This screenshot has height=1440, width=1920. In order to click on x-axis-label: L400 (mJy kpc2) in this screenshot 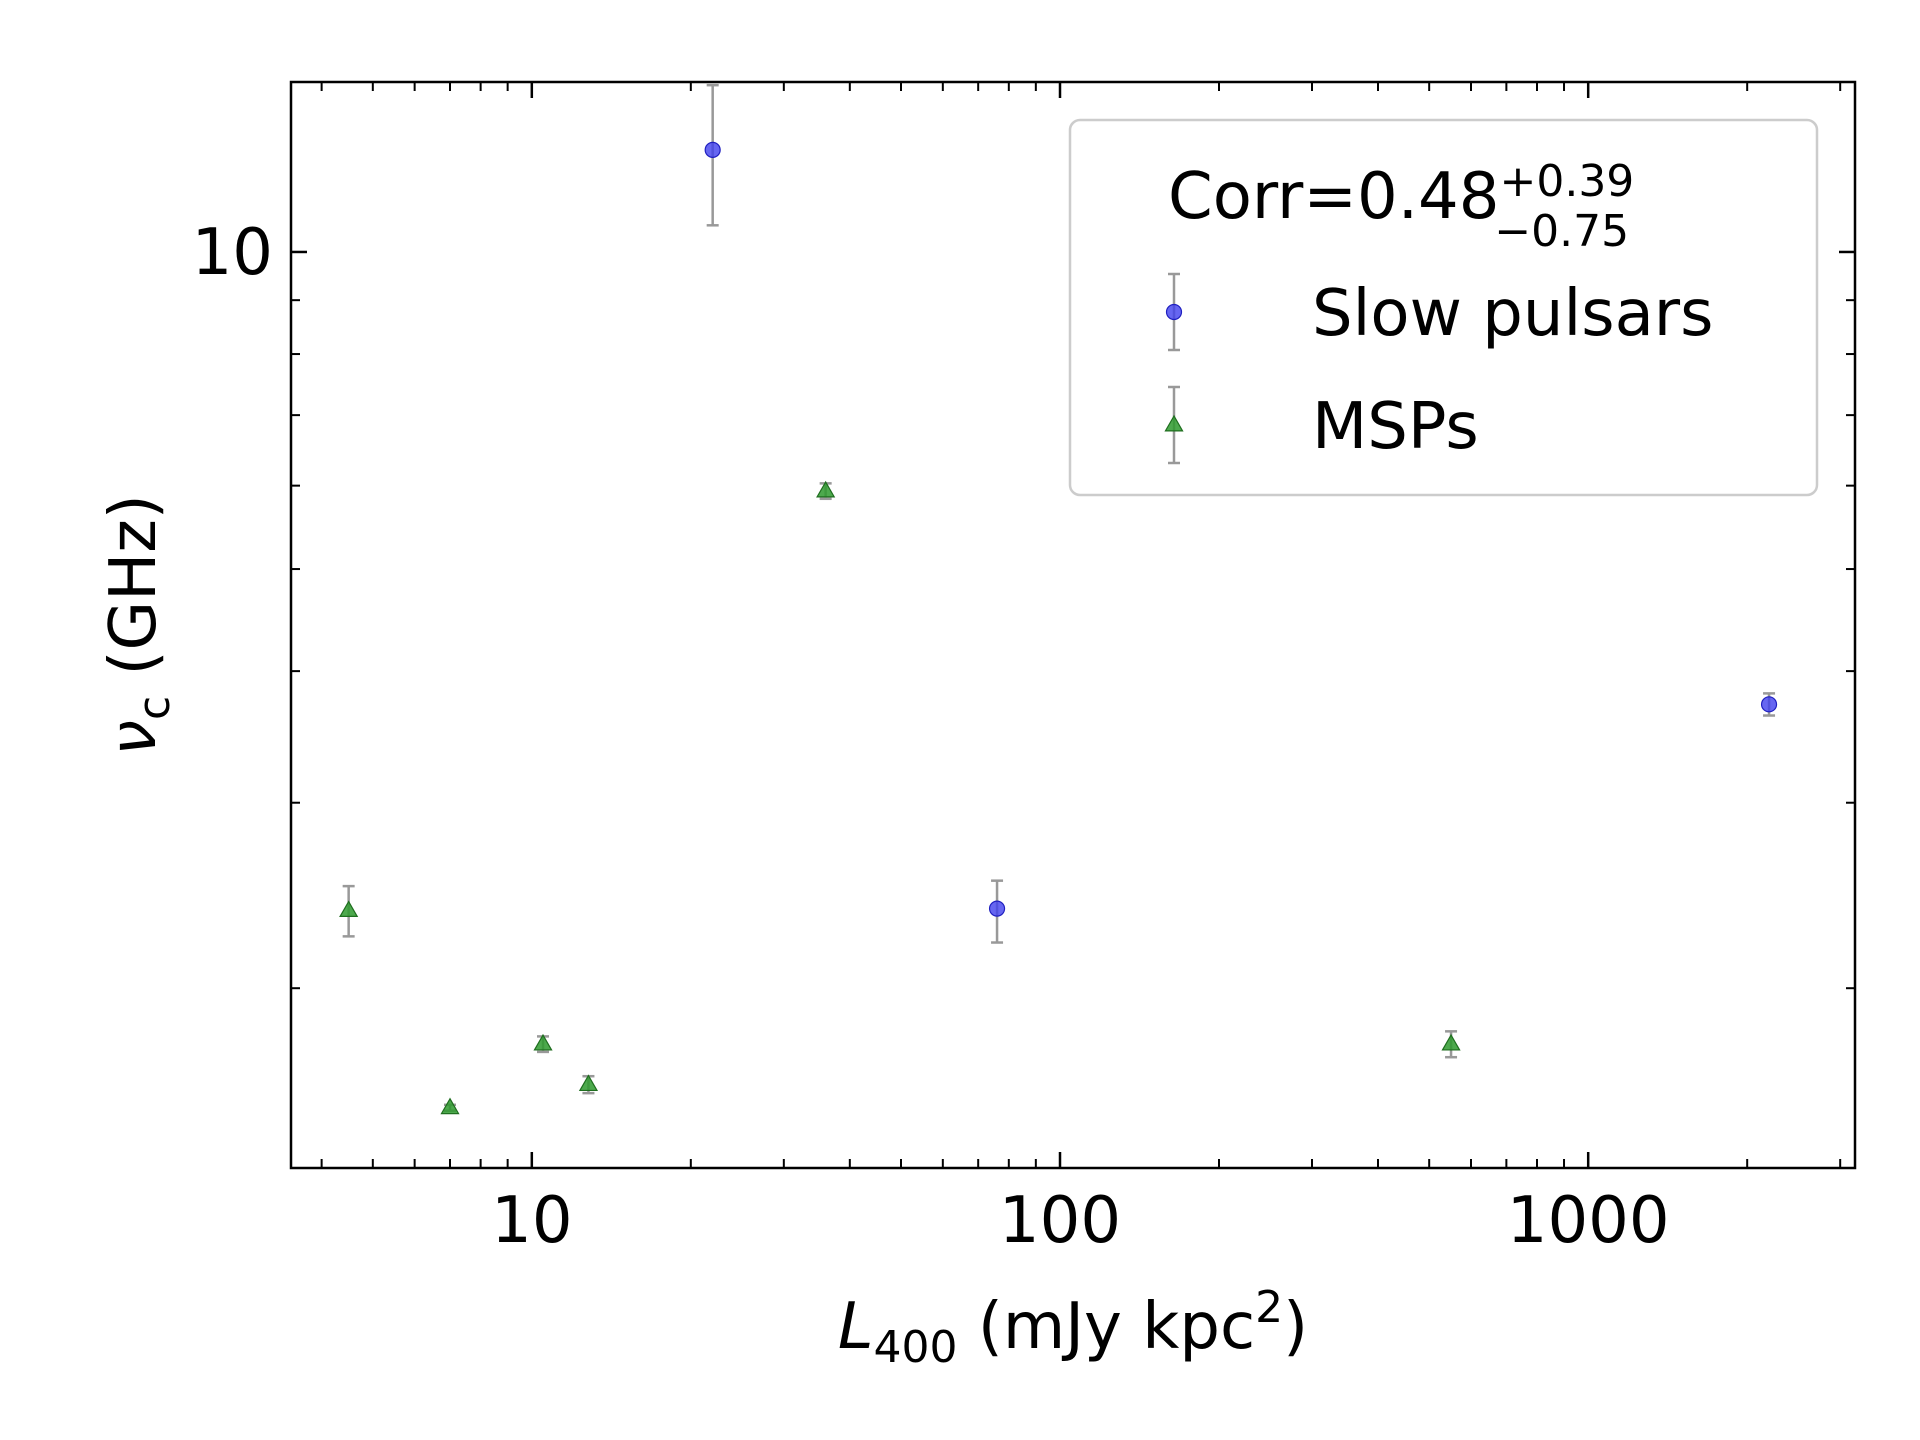, I will do `click(1073, 1327)`.